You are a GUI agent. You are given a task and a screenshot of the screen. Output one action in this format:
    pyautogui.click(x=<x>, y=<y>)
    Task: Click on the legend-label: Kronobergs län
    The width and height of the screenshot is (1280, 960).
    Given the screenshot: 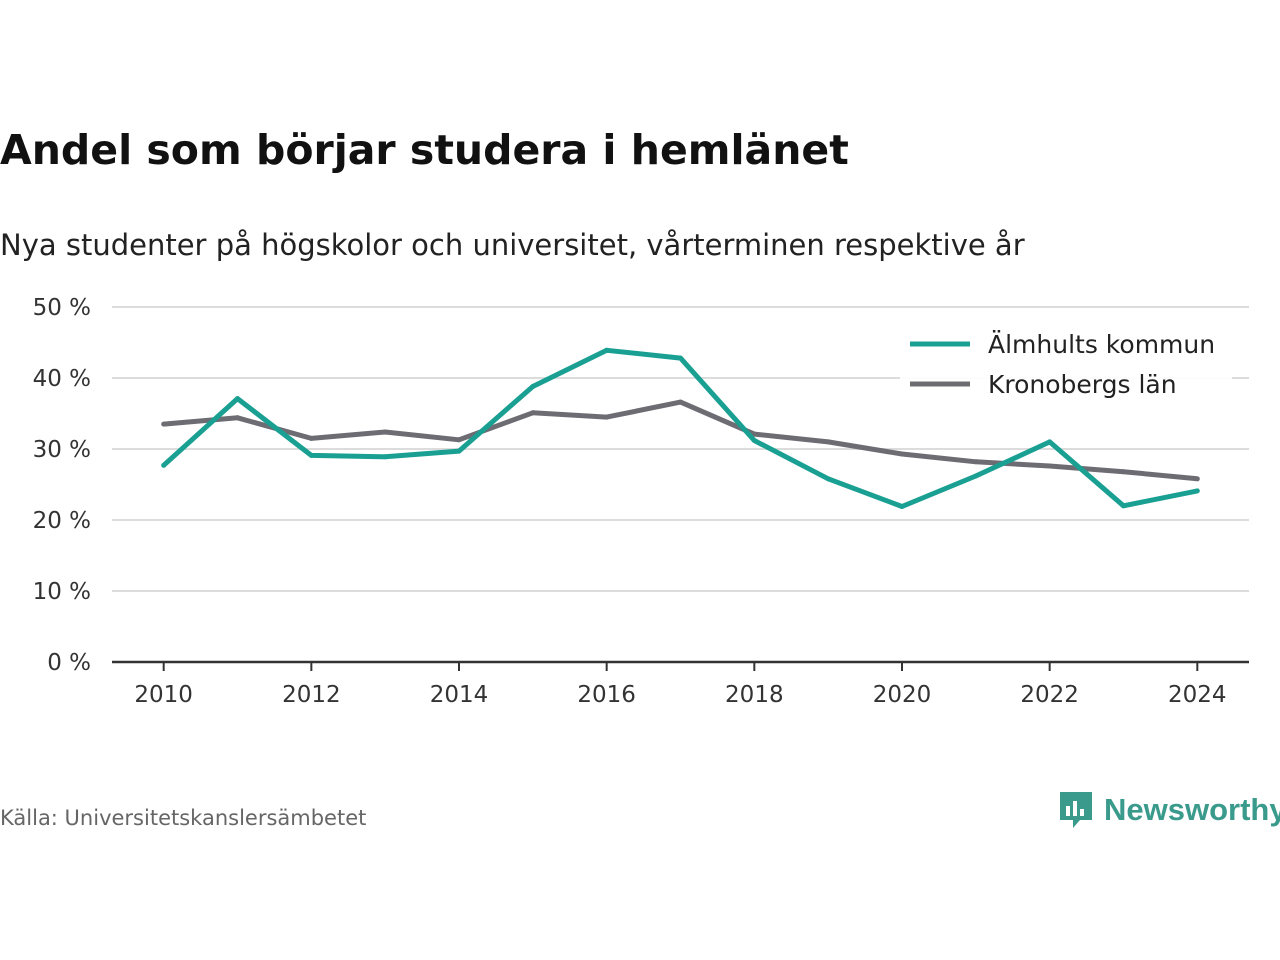 What is the action you would take?
    pyautogui.click(x=1082, y=384)
    